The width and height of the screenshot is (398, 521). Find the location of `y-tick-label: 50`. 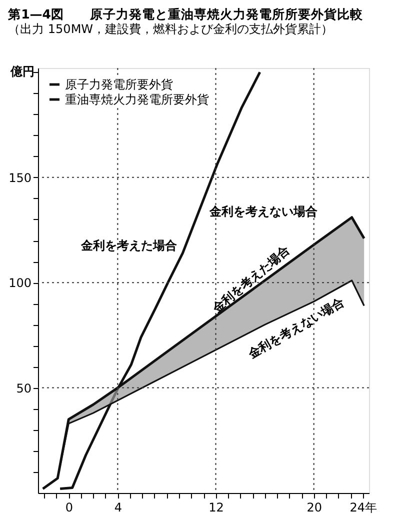

y-tick-label: 50 is located at coordinates (24, 388).